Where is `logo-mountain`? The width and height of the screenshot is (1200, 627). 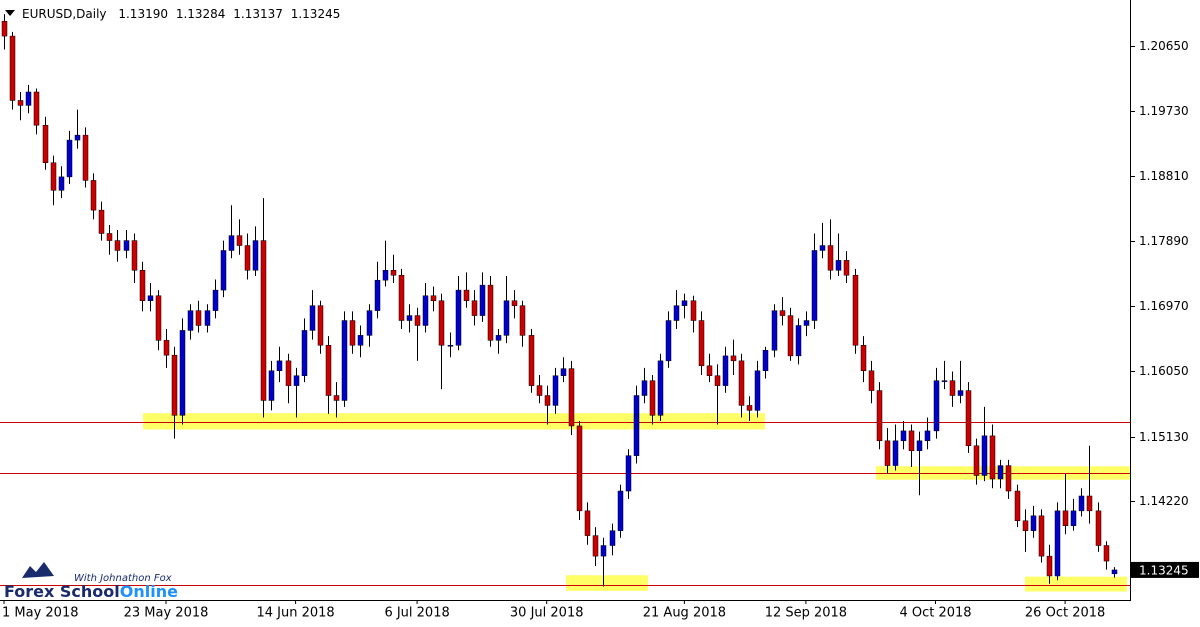
logo-mountain is located at coordinates (38, 570).